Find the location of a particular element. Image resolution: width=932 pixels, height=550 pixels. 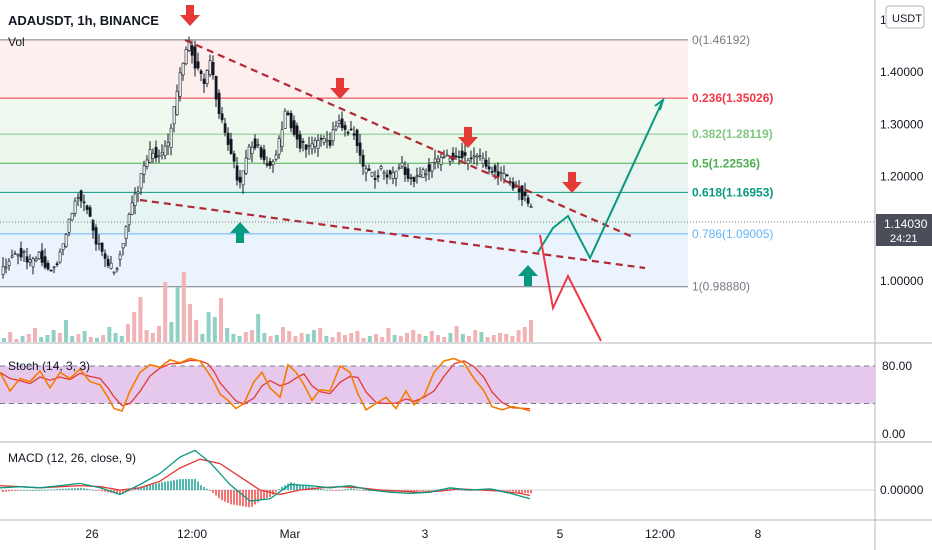

fib-level-label: 0.382(1.28119) is located at coordinates (732, 134).